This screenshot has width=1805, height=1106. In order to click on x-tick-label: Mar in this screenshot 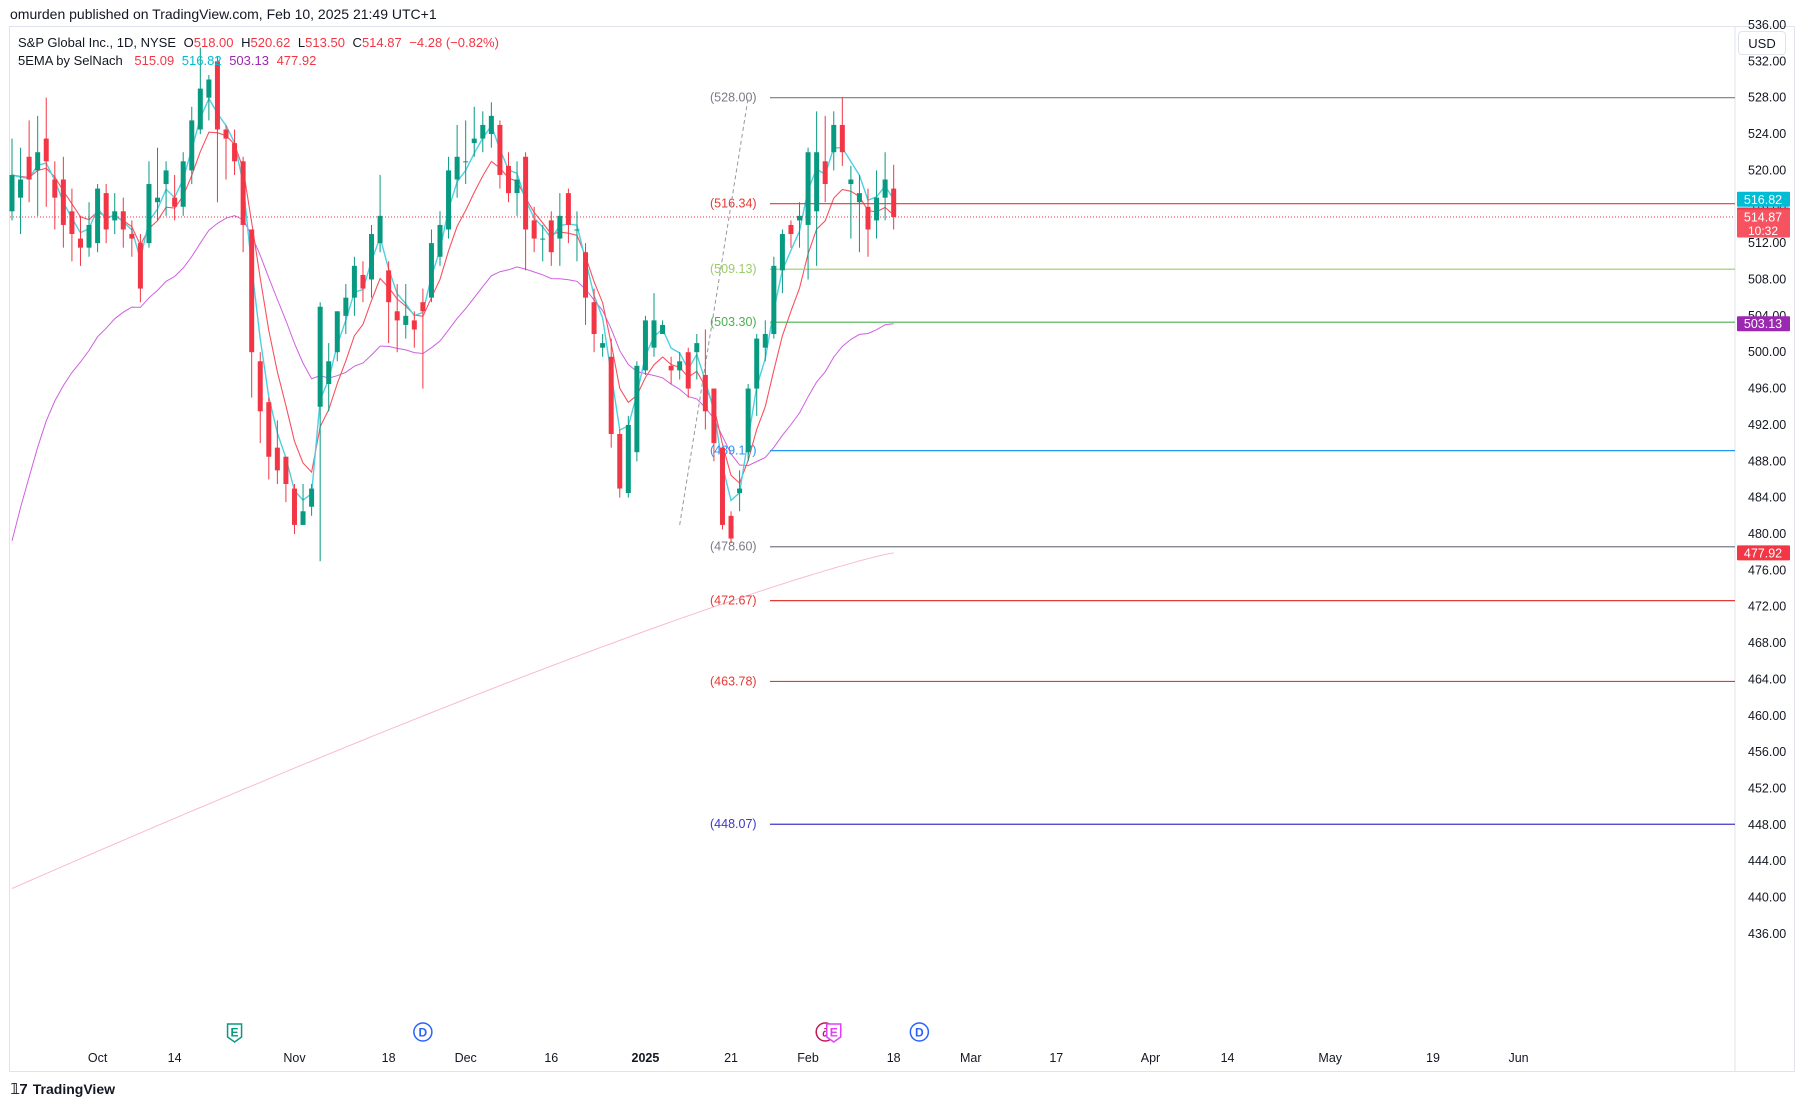, I will do `click(971, 1058)`.